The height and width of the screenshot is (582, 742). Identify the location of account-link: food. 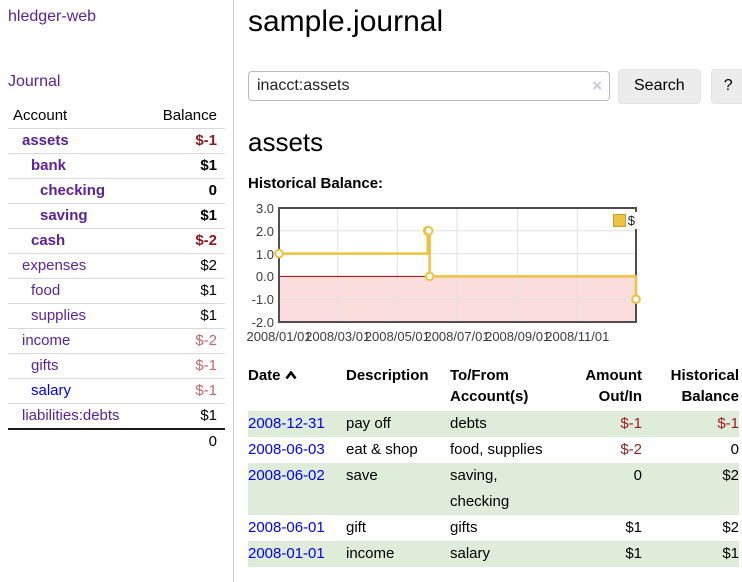
(46, 290).